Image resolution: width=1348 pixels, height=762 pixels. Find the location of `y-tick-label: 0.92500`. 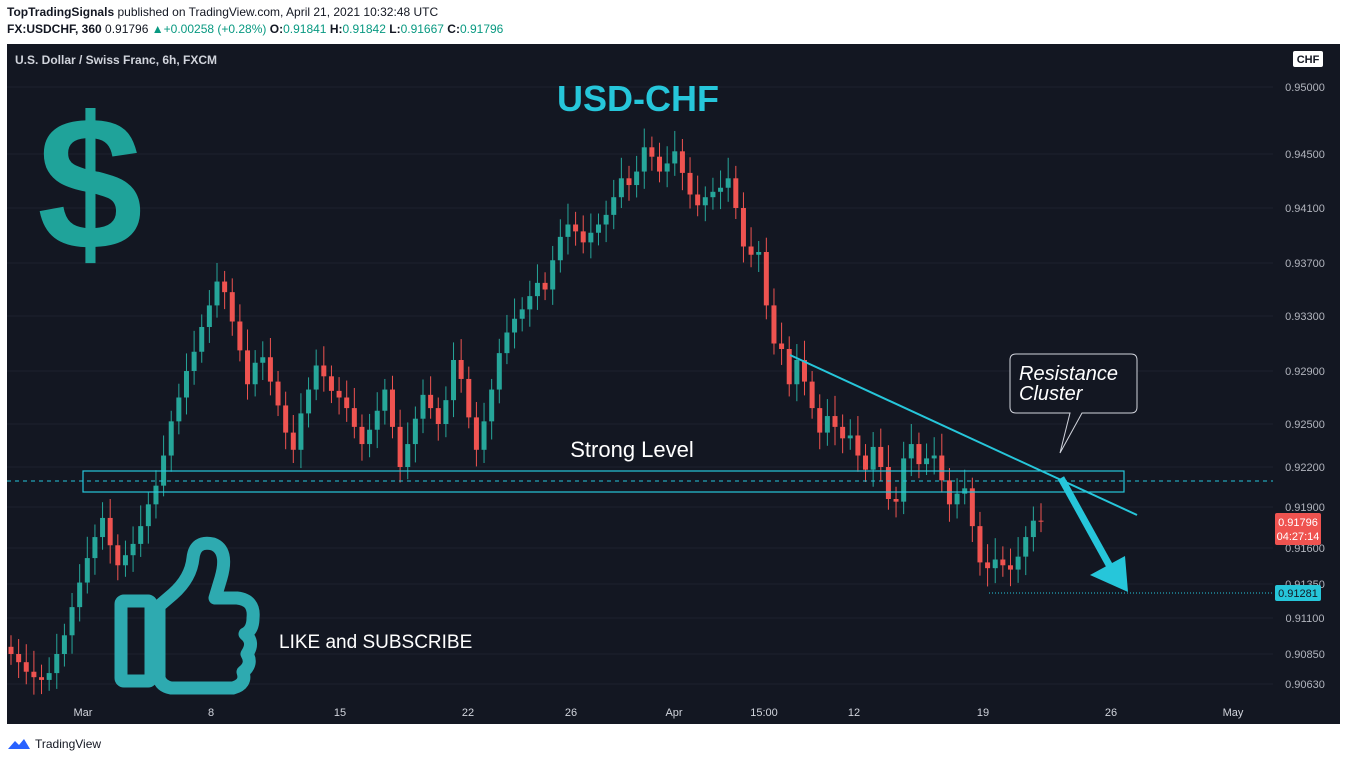

y-tick-label: 0.92500 is located at coordinates (1305, 425).